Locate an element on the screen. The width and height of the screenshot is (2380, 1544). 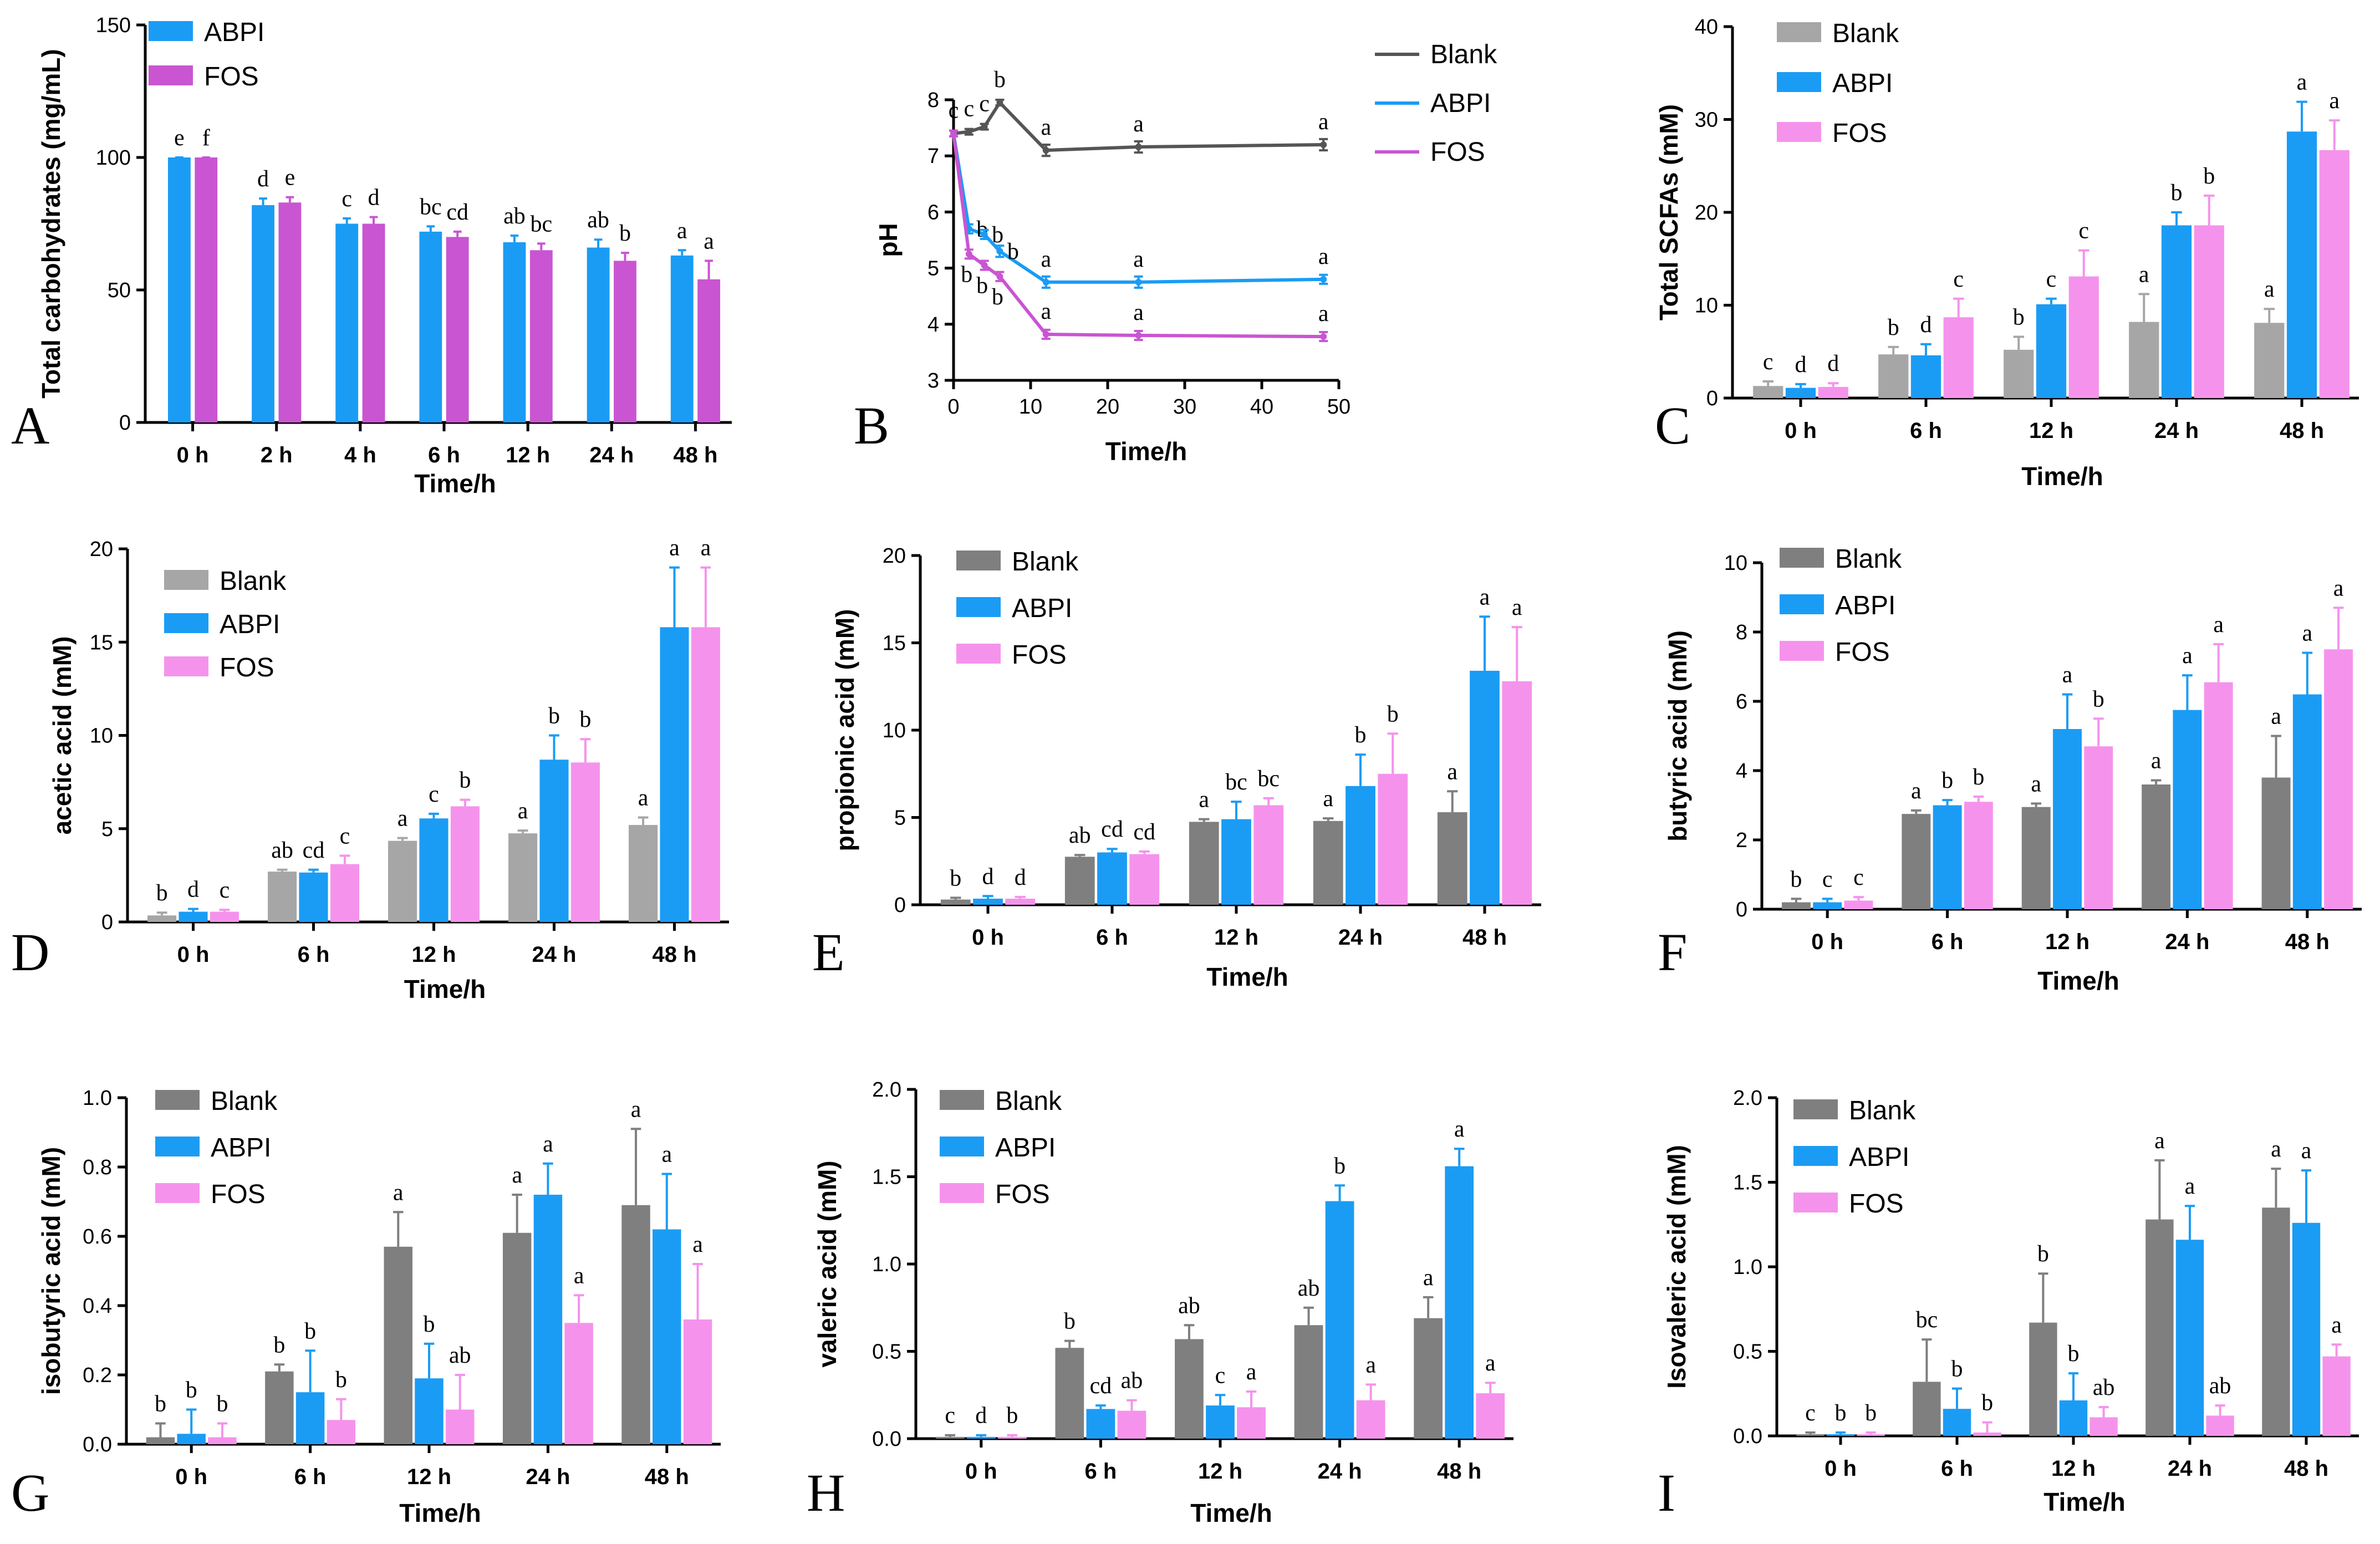
bar-abpi-0h is located at coordinates (193, 917).